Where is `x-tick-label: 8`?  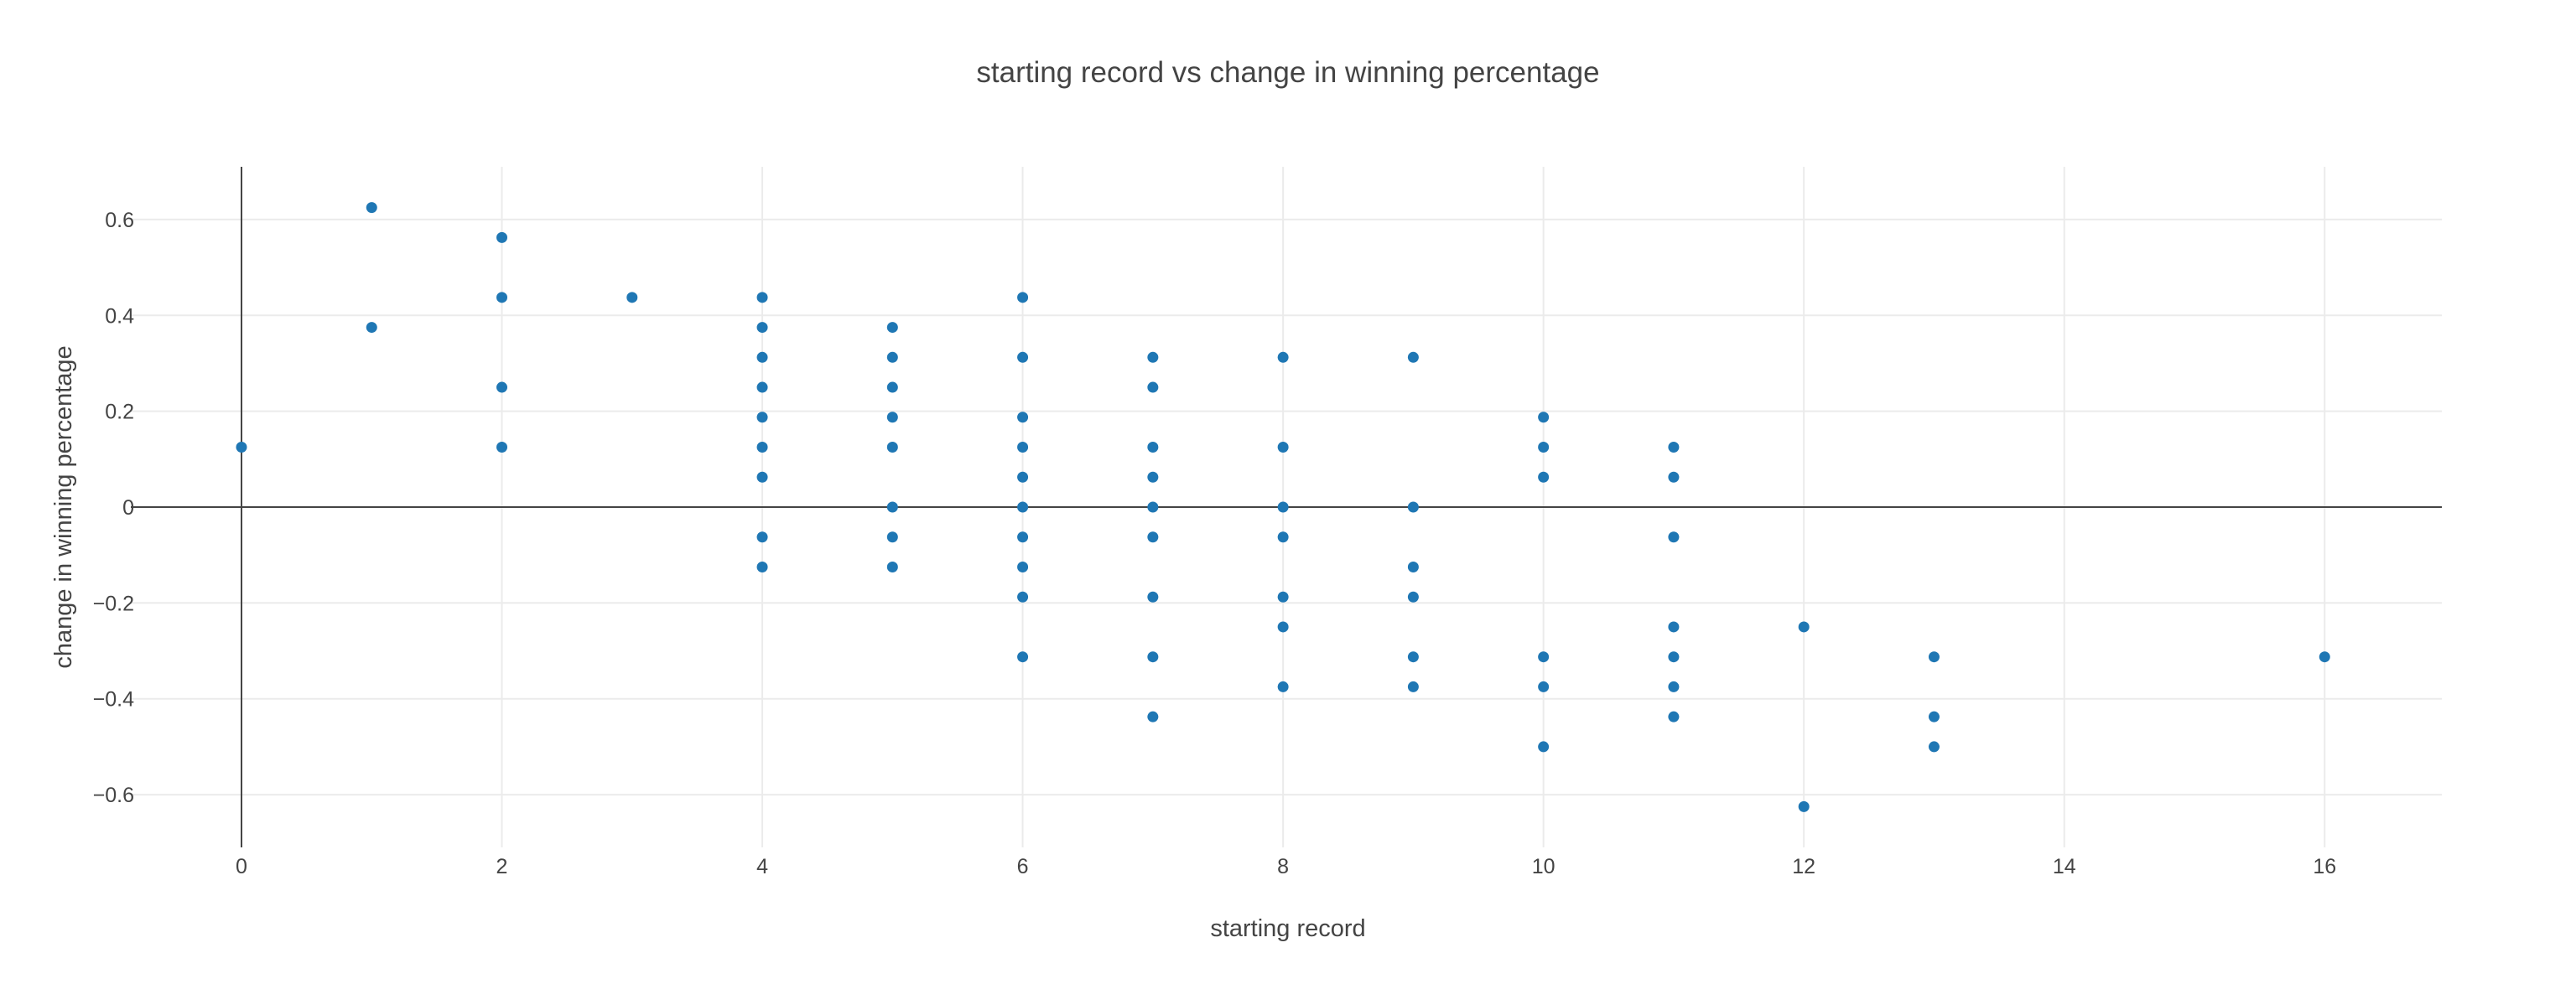 x-tick-label: 8 is located at coordinates (1283, 866).